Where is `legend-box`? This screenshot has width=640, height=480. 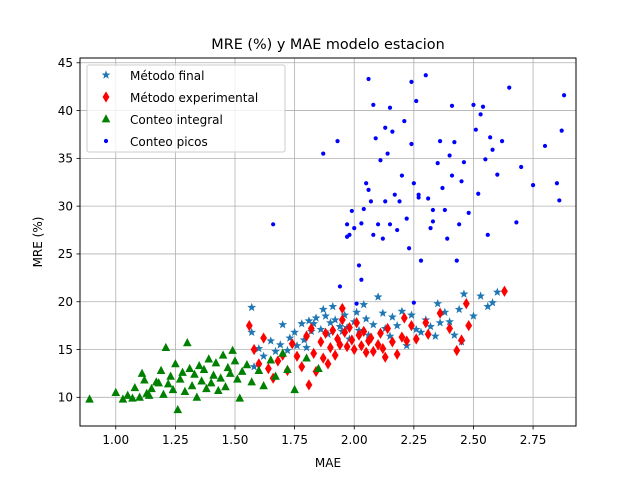 legend-box is located at coordinates (186, 108).